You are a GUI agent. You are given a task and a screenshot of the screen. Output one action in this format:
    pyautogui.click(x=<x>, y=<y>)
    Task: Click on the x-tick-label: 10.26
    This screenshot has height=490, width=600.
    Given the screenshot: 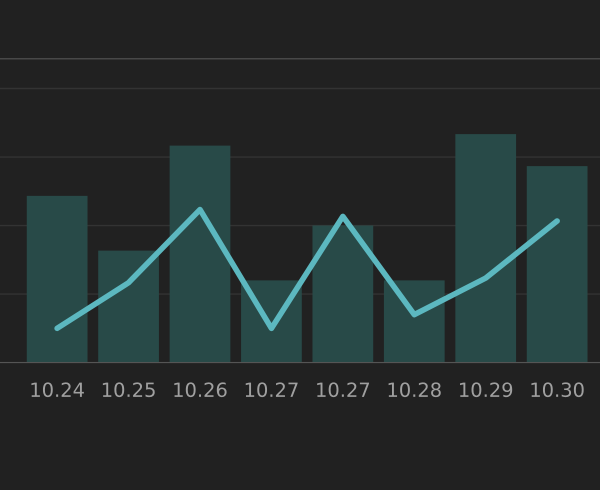 What is the action you would take?
    pyautogui.click(x=200, y=390)
    